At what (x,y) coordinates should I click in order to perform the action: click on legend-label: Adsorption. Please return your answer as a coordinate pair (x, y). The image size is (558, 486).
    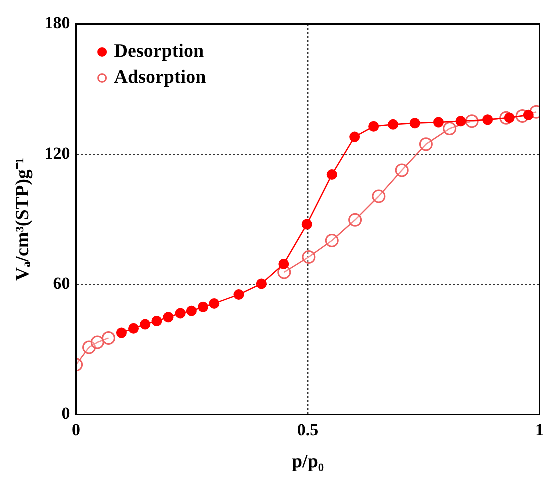
    Looking at the image, I should click on (160, 77).